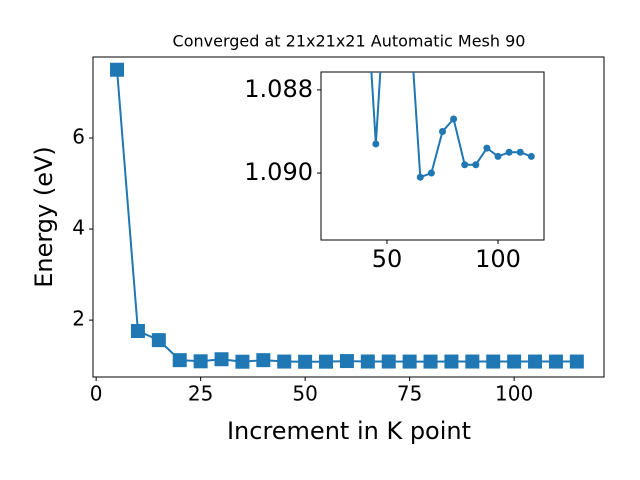 The width and height of the screenshot is (640, 480). What do you see at coordinates (349, 41) in the screenshot?
I see `chart-title: Converged at 21x21x21 Automatic Mesh 90` at bounding box center [349, 41].